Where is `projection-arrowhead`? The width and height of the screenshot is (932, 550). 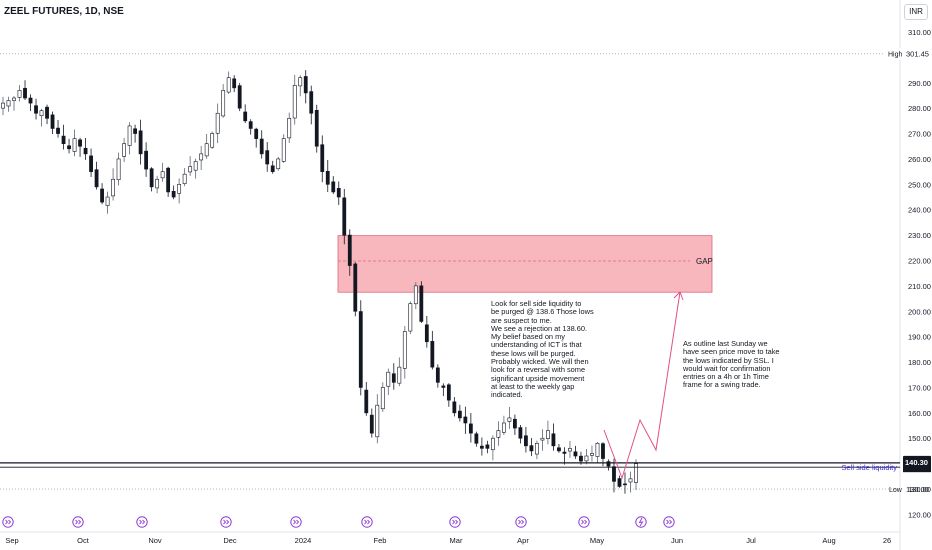 projection-arrowhead is located at coordinates (678, 296).